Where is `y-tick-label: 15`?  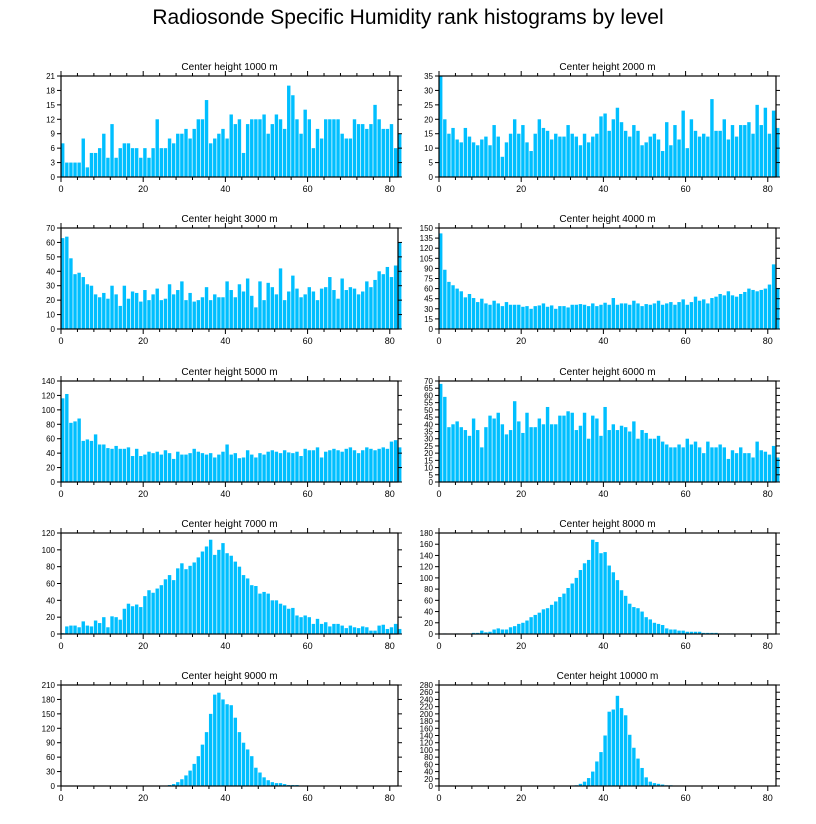 y-tick-label: 15 is located at coordinates (428, 134).